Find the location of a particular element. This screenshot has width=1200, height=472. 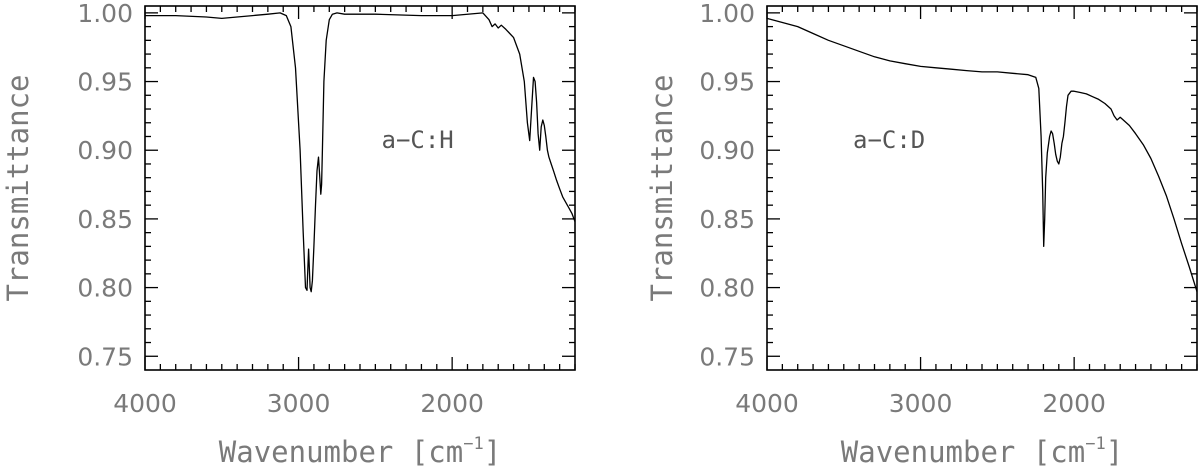

sample-annotation: a−C:D is located at coordinates (889, 140).